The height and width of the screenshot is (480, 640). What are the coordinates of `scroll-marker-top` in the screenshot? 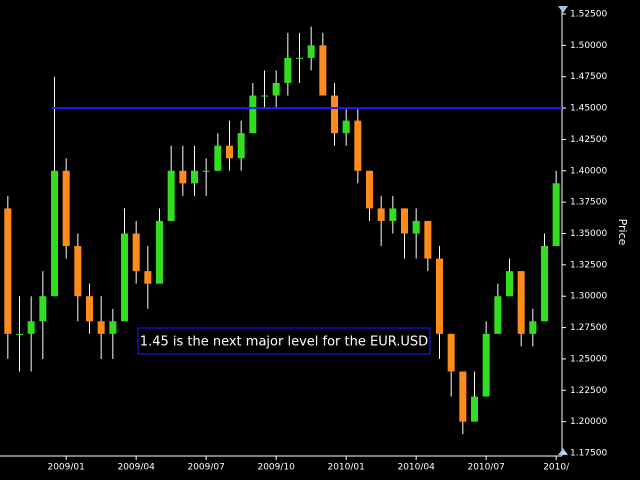 It's located at (563, 9).